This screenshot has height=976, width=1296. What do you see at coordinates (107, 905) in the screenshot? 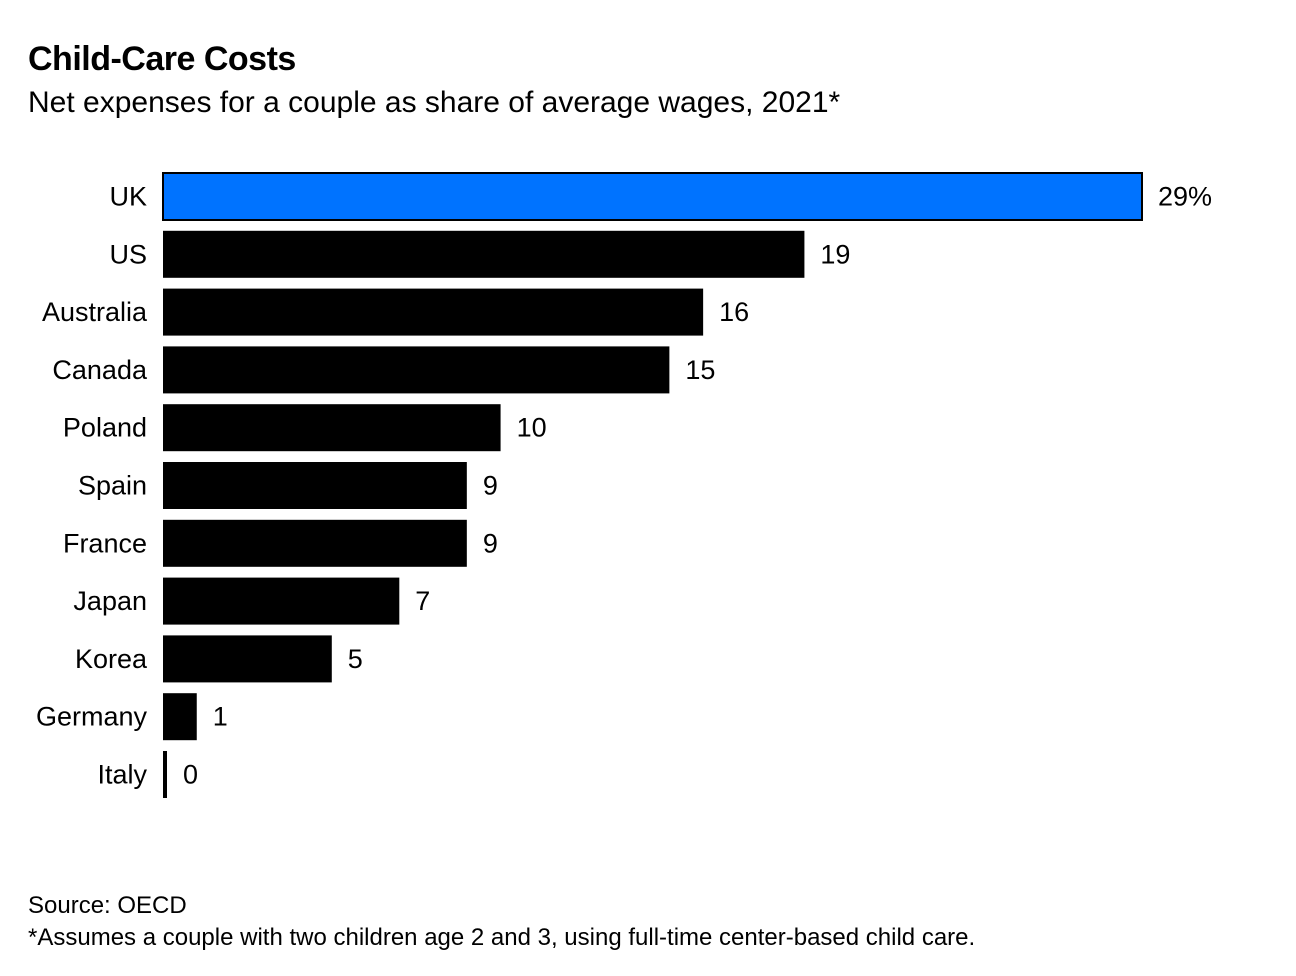
I see `source-note: Source: OECD` at bounding box center [107, 905].